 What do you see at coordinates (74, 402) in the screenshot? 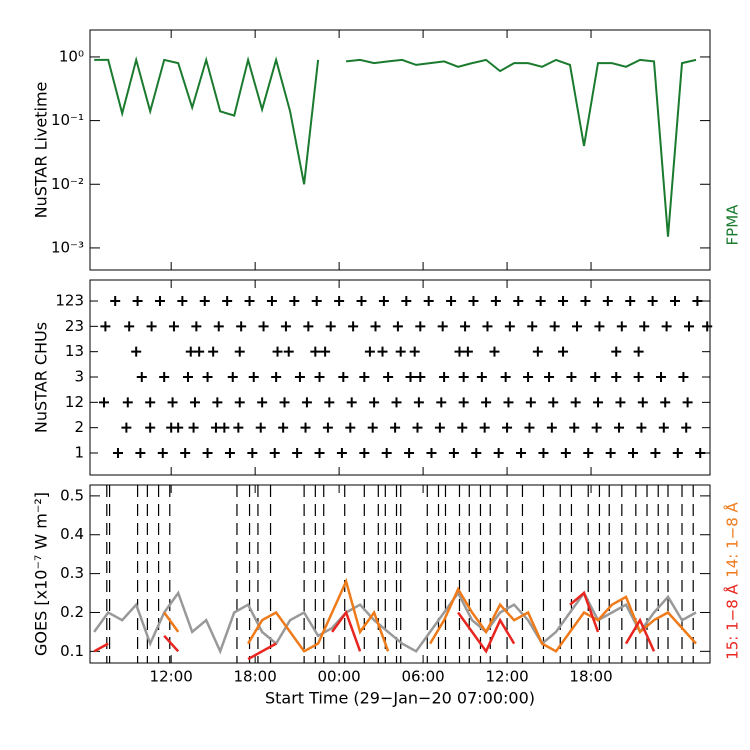
I see `y-tick-label: 12` at bounding box center [74, 402].